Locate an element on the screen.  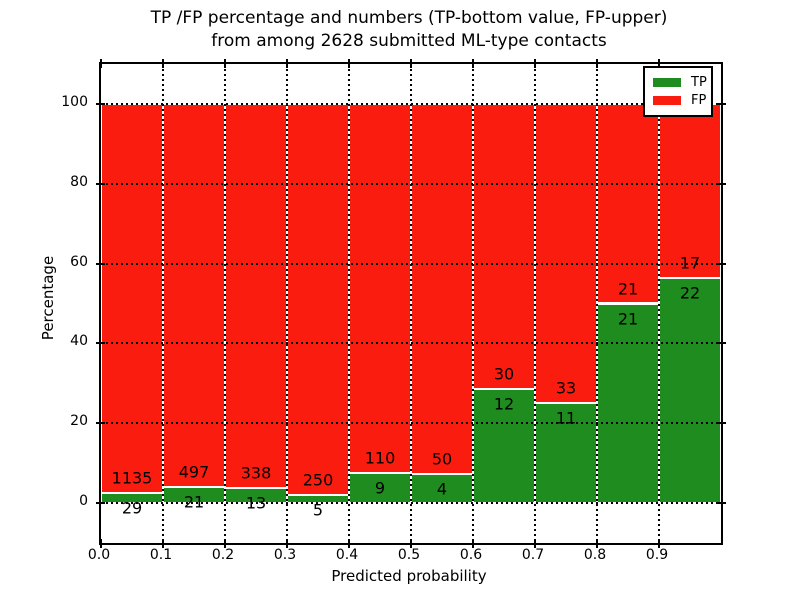
fp-count-label: 17 is located at coordinates (690, 263).